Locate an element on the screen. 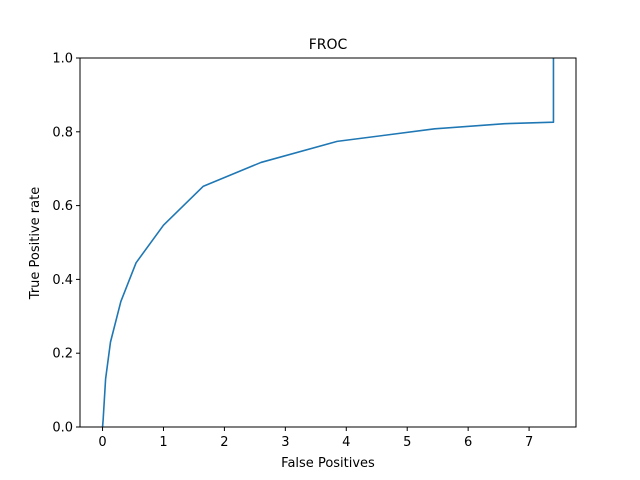 The height and width of the screenshot is (480, 640). x-tick-label: 4 is located at coordinates (346, 442).